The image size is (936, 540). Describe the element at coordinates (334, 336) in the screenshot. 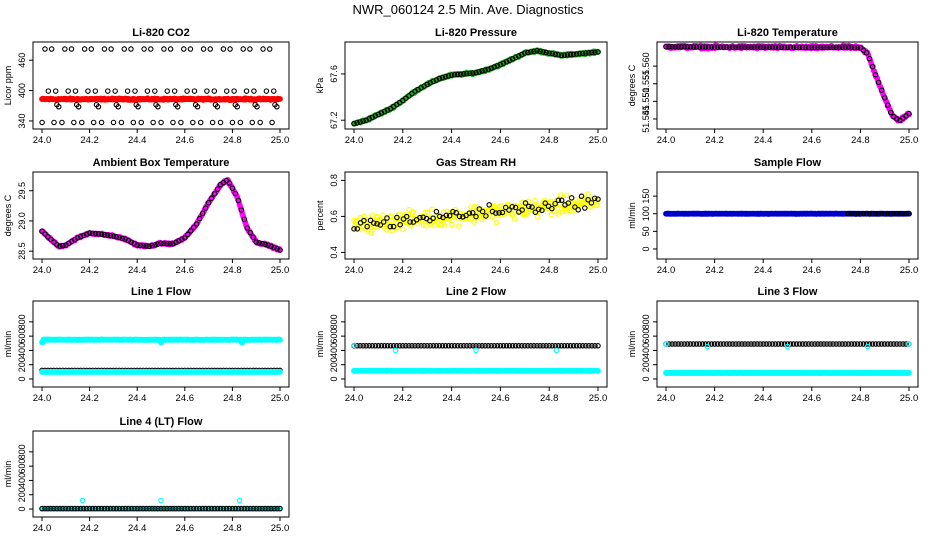

I see `y-tick-label: 600` at that location.